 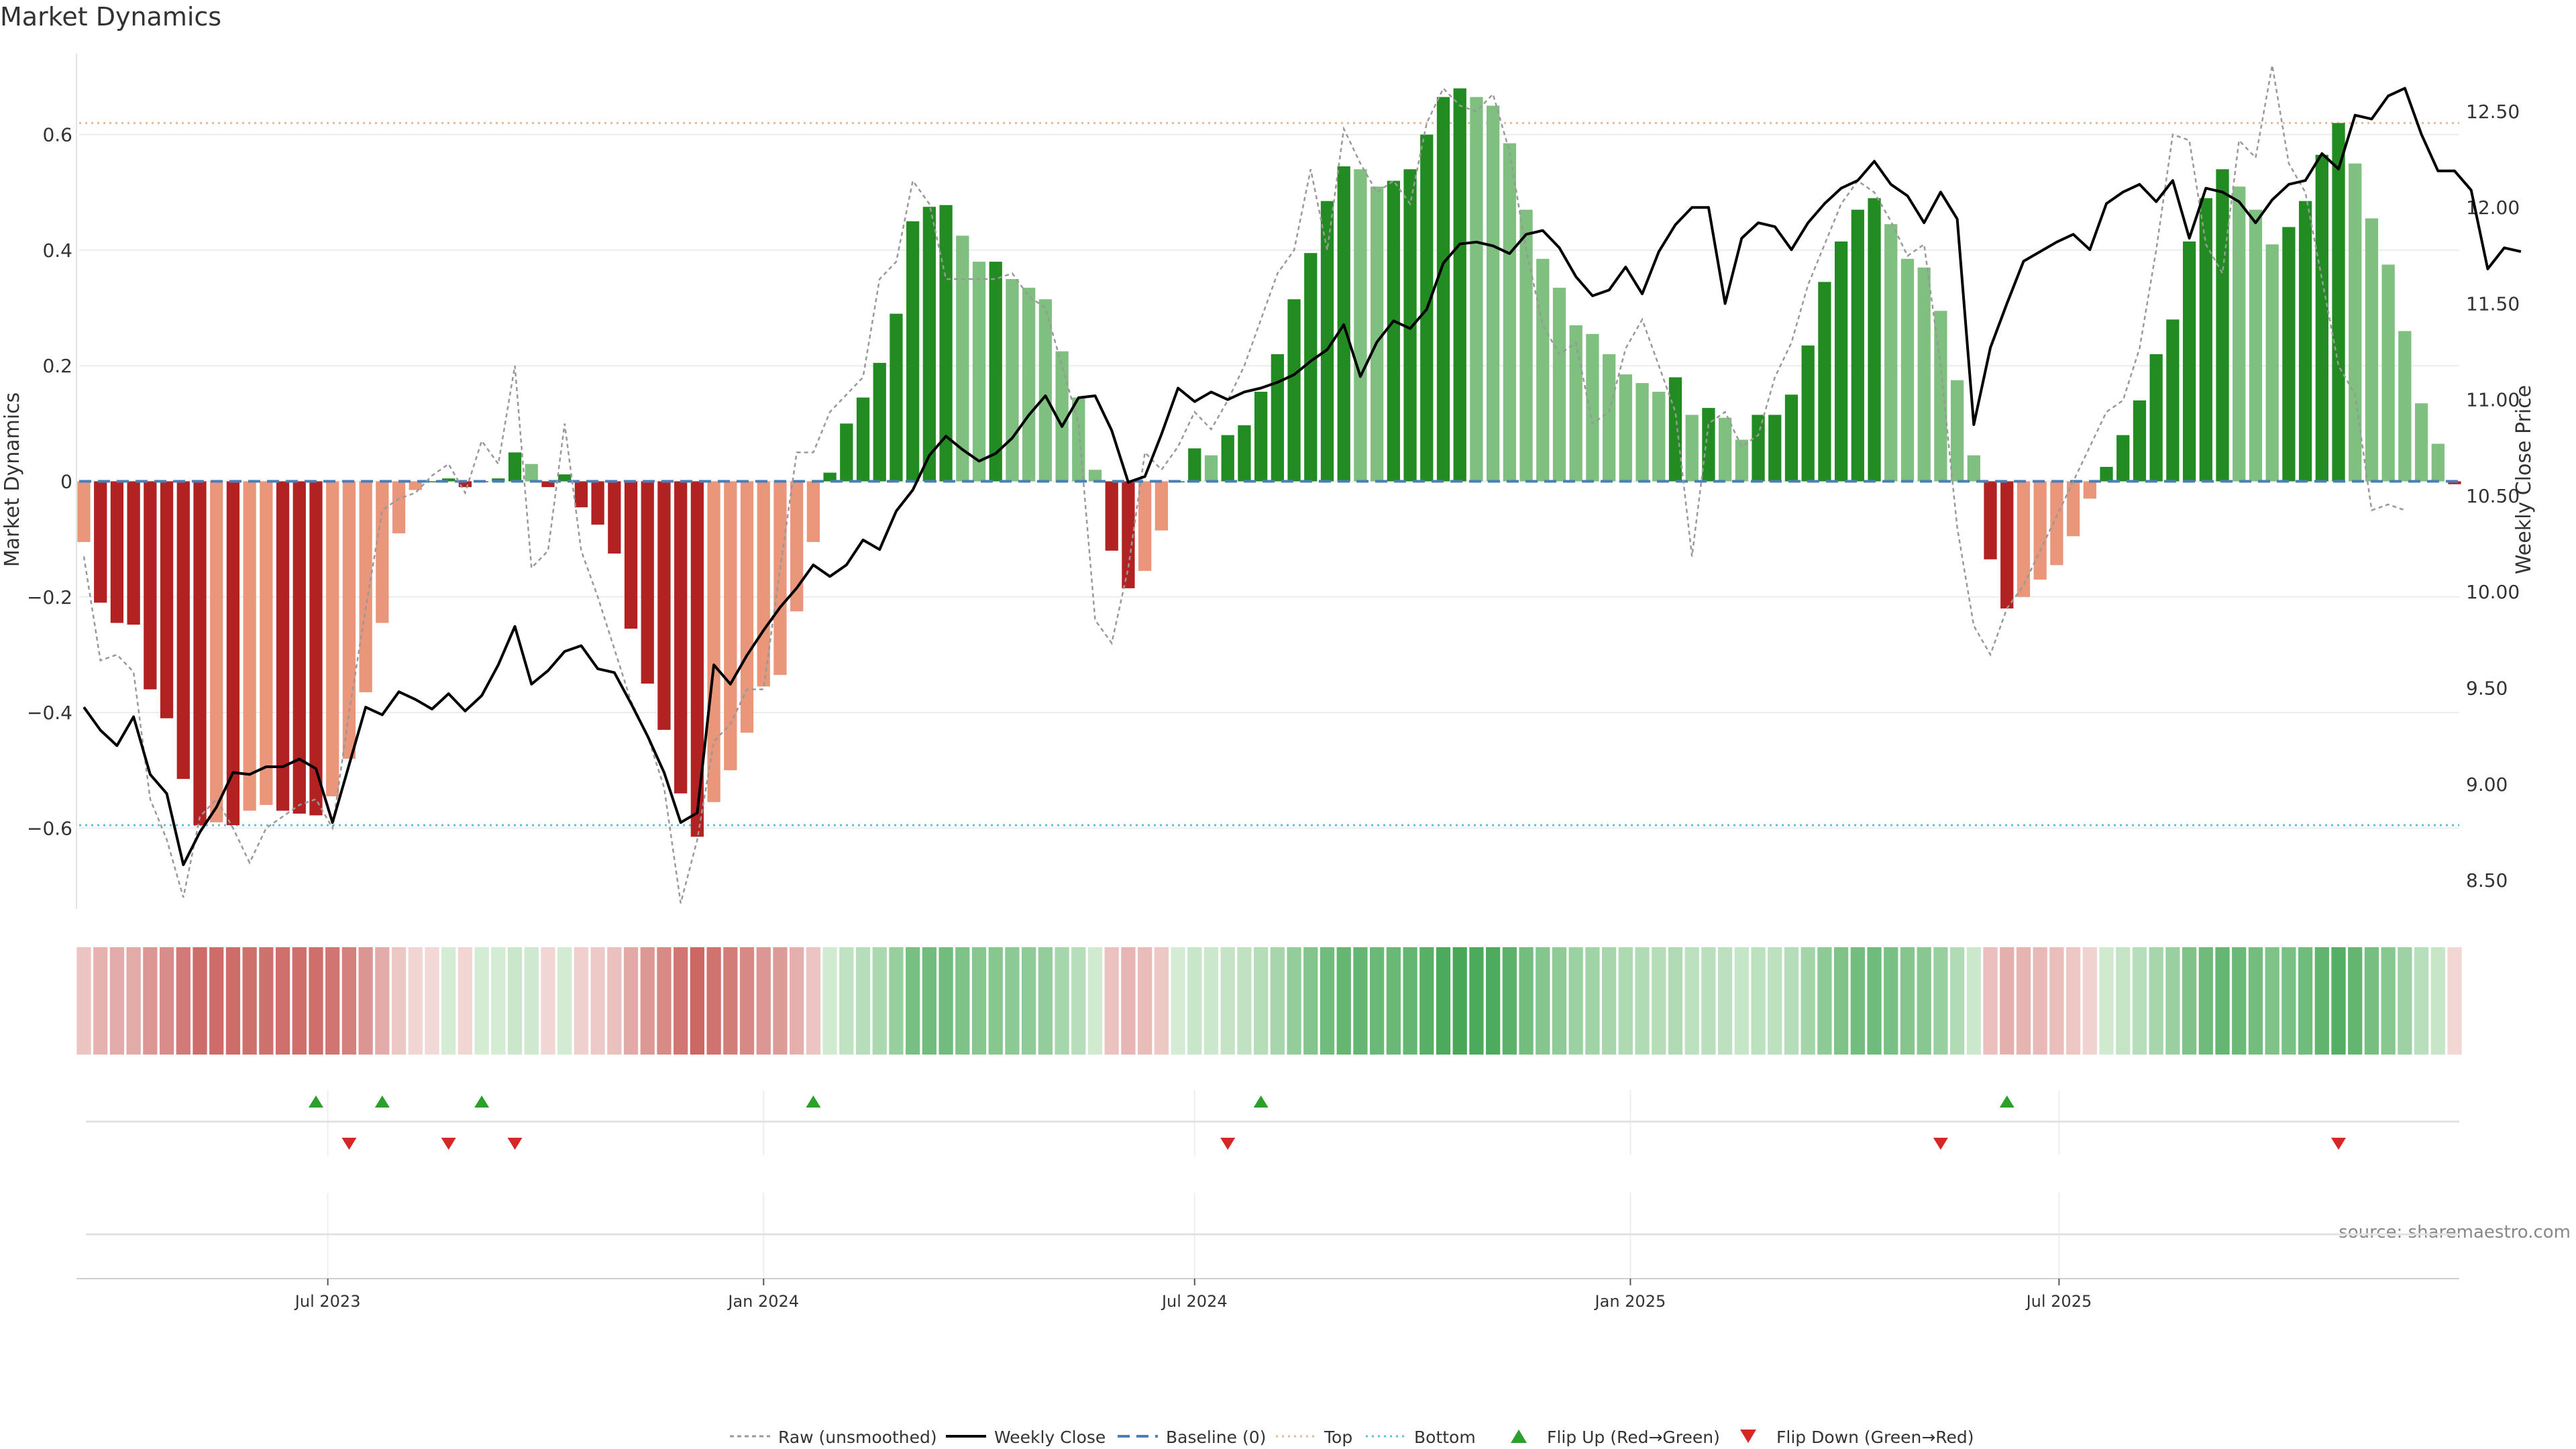 What do you see at coordinates (763, 1301) in the screenshot?
I see `x-tick-label: Jan 2024` at bounding box center [763, 1301].